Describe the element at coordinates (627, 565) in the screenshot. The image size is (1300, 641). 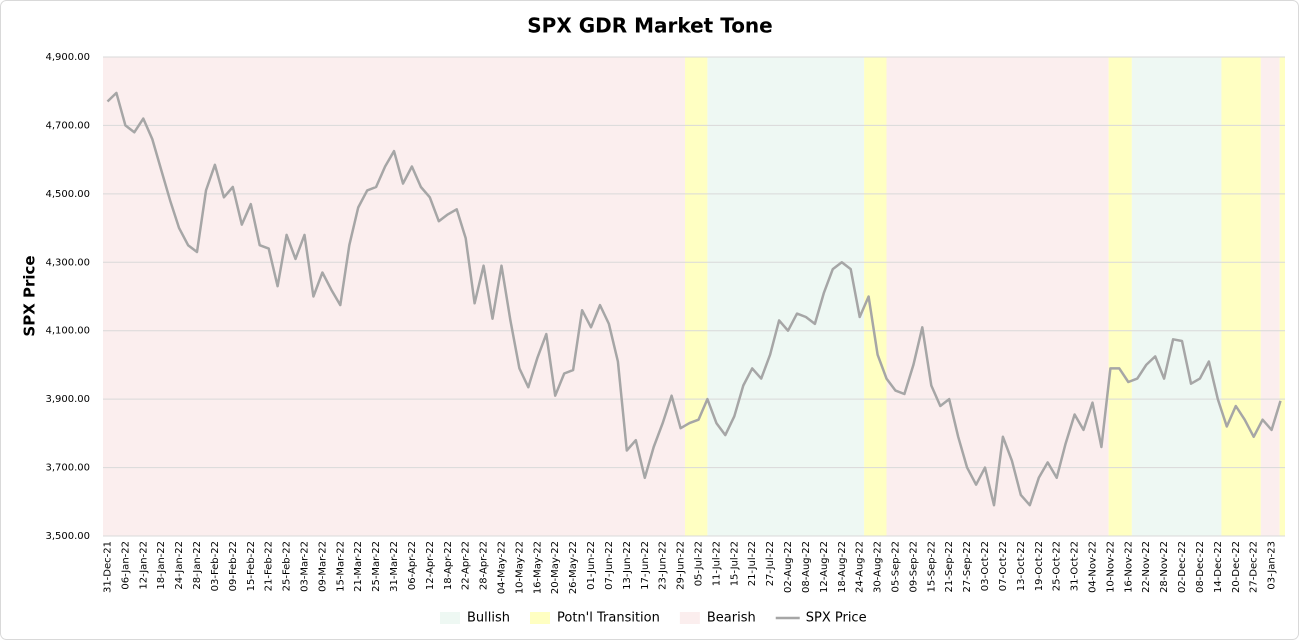
I see `x-tick-label: 13-Jun-22` at that location.